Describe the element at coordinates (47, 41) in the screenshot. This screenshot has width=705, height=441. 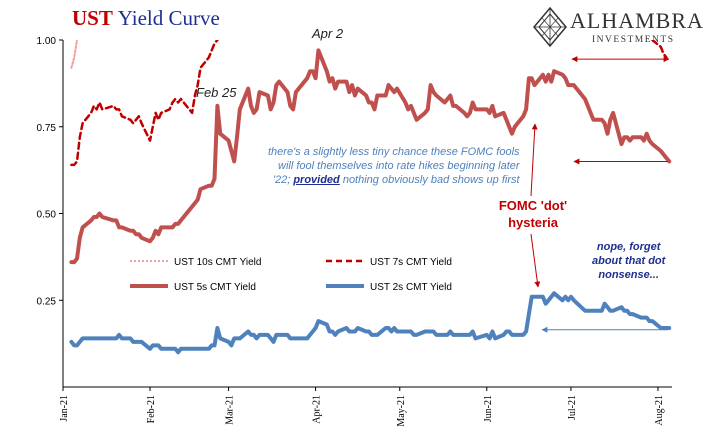
I see `y-tick-label: 1.00` at that location.